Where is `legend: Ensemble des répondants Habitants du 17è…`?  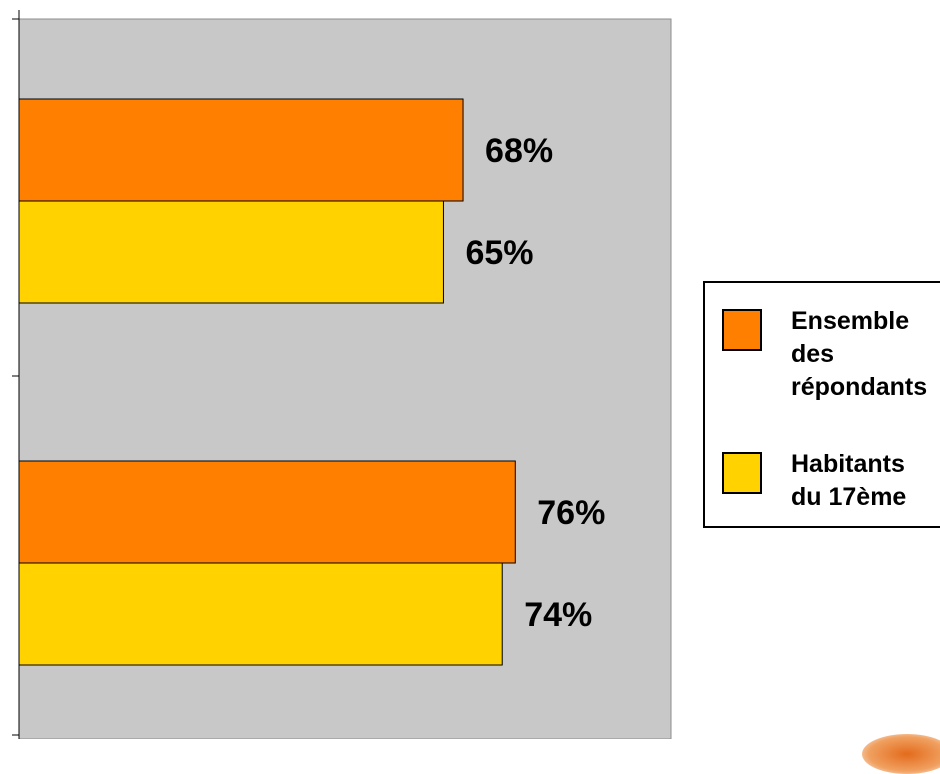 legend: Ensemble des répondants Habitants du 17è… is located at coordinates (821, 404).